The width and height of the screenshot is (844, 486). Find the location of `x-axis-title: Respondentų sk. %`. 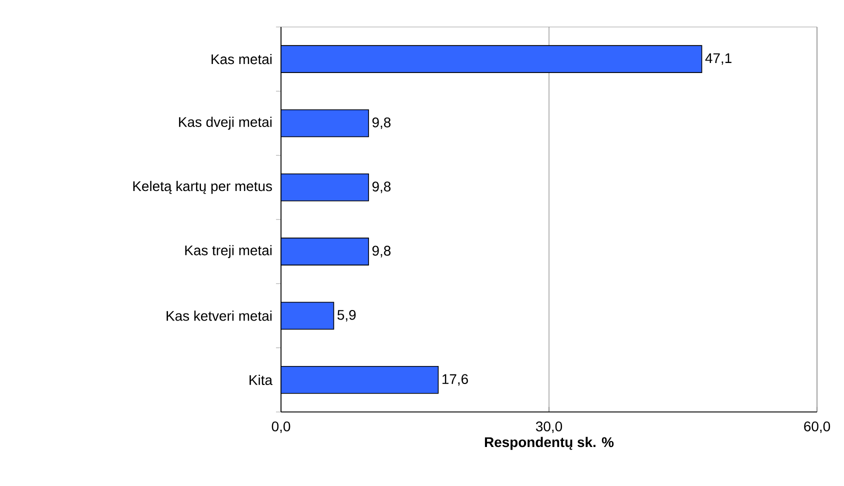

x-axis-title: Respondentų sk. % is located at coordinates (549, 443).